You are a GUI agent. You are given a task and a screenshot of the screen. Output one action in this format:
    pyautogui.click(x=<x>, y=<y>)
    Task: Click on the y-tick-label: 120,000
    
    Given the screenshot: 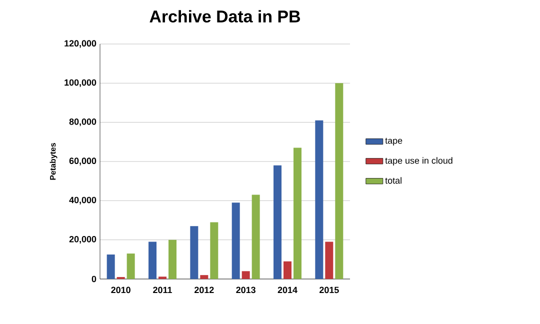 What is the action you would take?
    pyautogui.click(x=80, y=44)
    